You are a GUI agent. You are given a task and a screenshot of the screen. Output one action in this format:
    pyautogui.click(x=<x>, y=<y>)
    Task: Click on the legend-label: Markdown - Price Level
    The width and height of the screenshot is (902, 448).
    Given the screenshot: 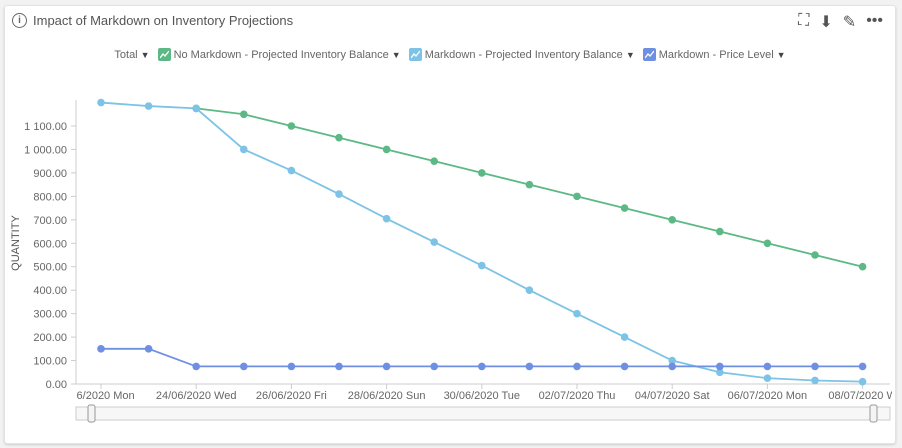 What is the action you would take?
    pyautogui.click(x=716, y=54)
    